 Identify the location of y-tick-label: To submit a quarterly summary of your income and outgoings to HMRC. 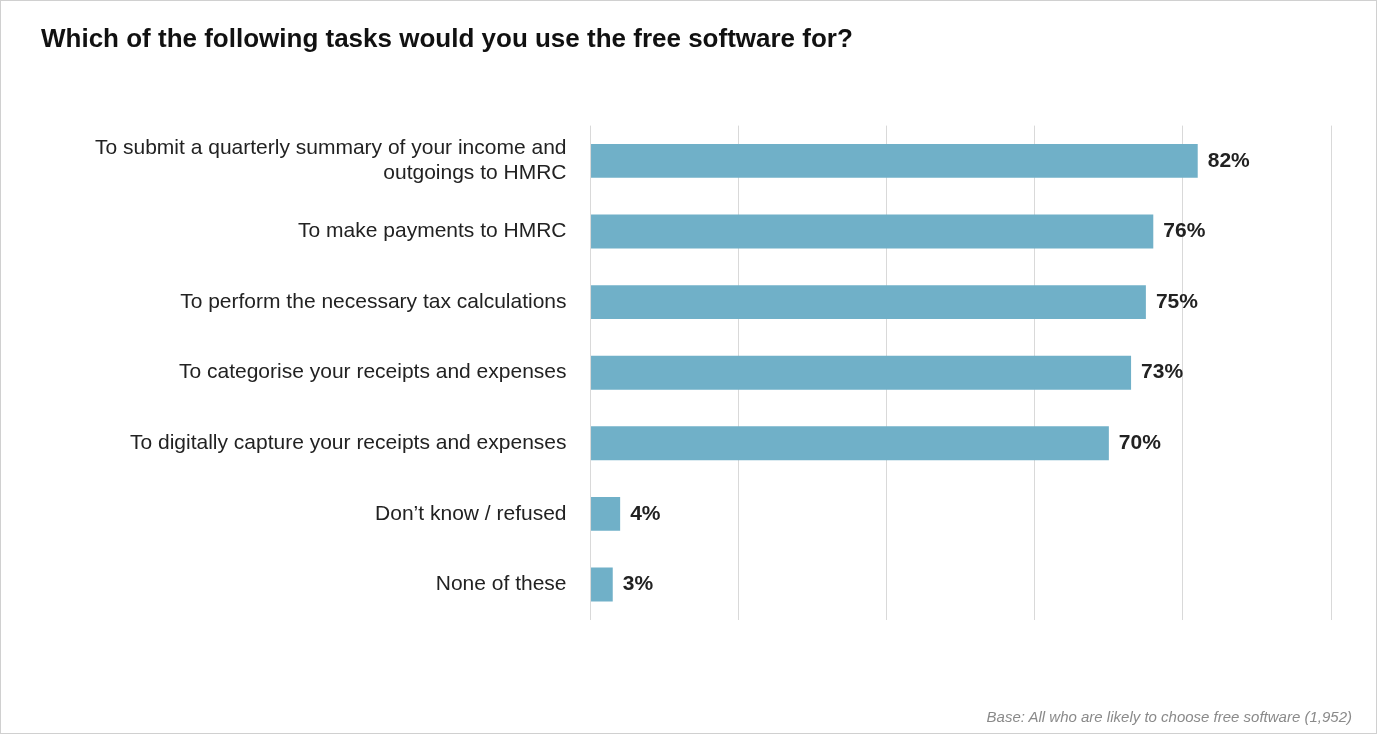
(330, 159).